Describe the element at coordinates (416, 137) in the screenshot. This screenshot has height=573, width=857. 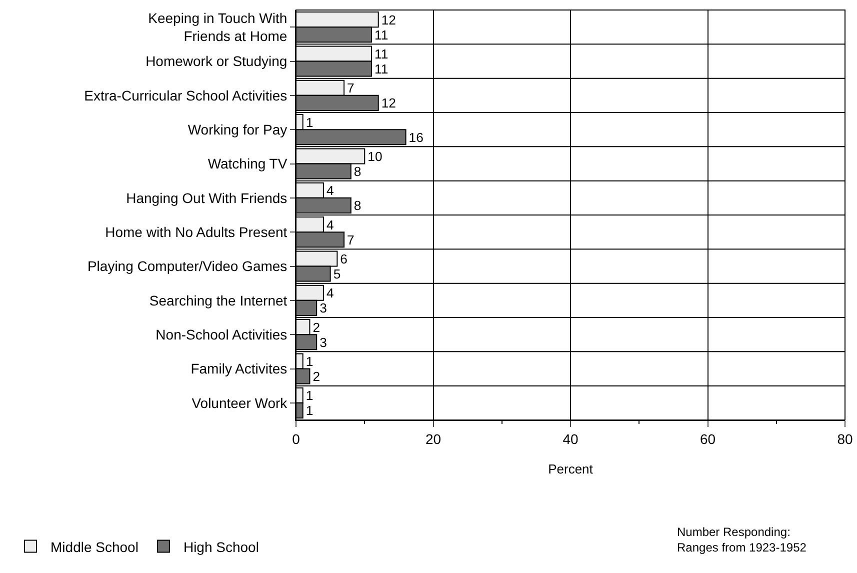
I see `data-label: 16` at that location.